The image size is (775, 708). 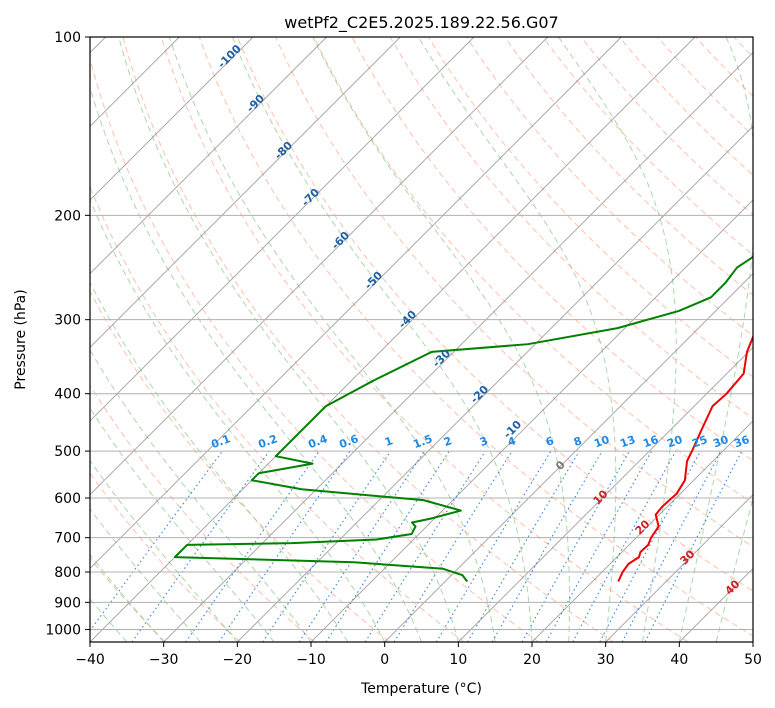 What do you see at coordinates (679, 660) in the screenshot?
I see `x-tick-label: 40` at bounding box center [679, 660].